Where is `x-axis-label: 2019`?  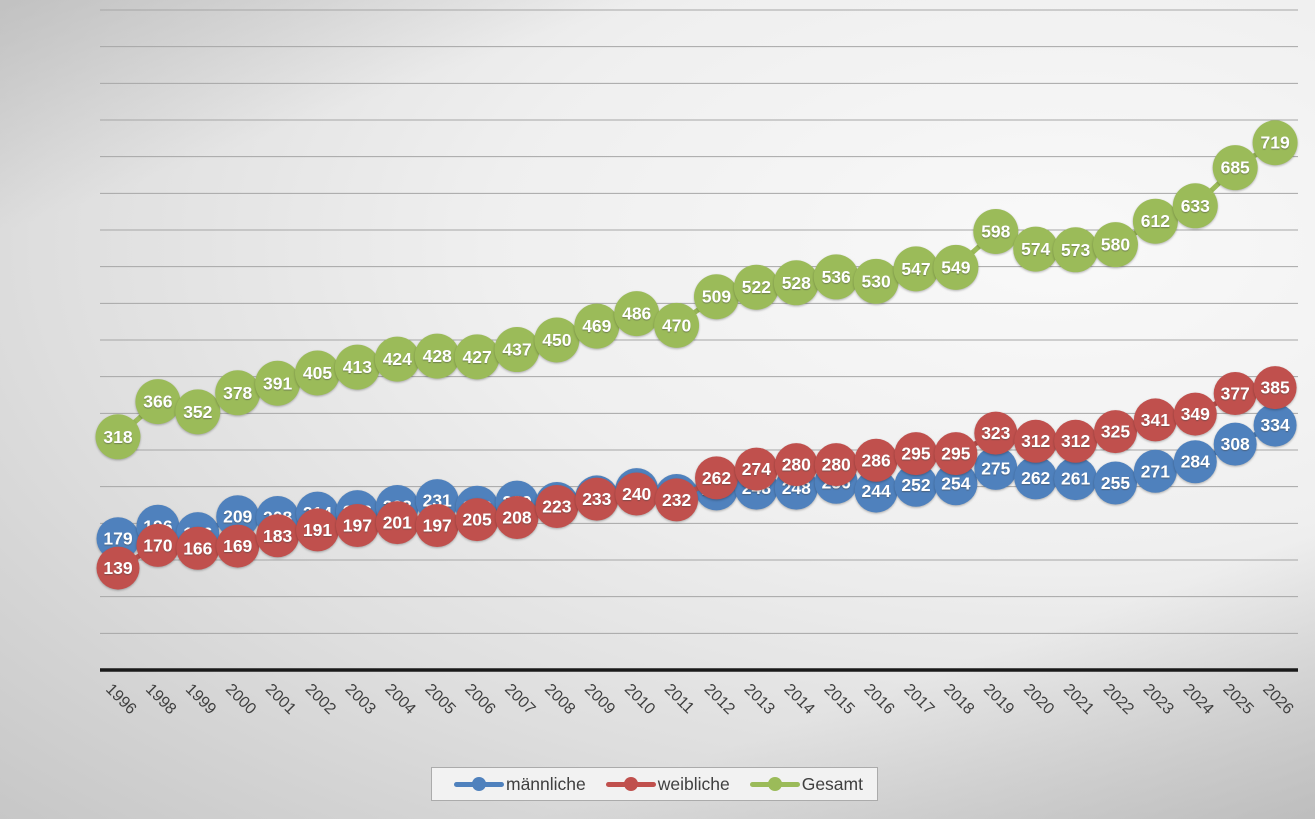
x-axis-label: 2019 is located at coordinates (998, 699).